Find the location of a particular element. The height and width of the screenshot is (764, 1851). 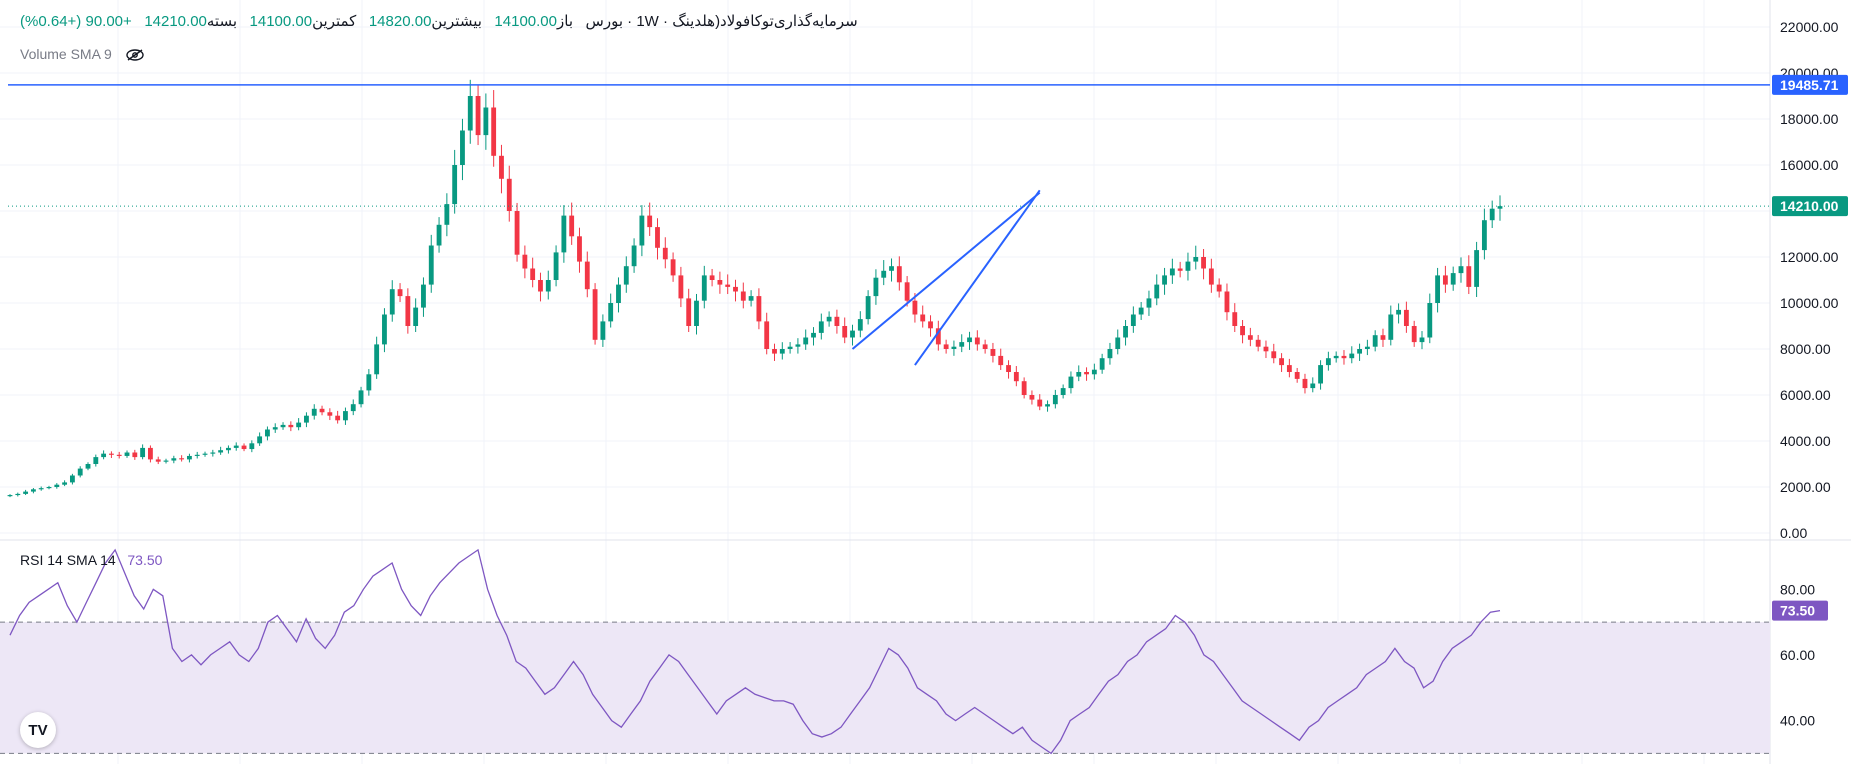

legend-high: 14820.00 is located at coordinates (400, 21).